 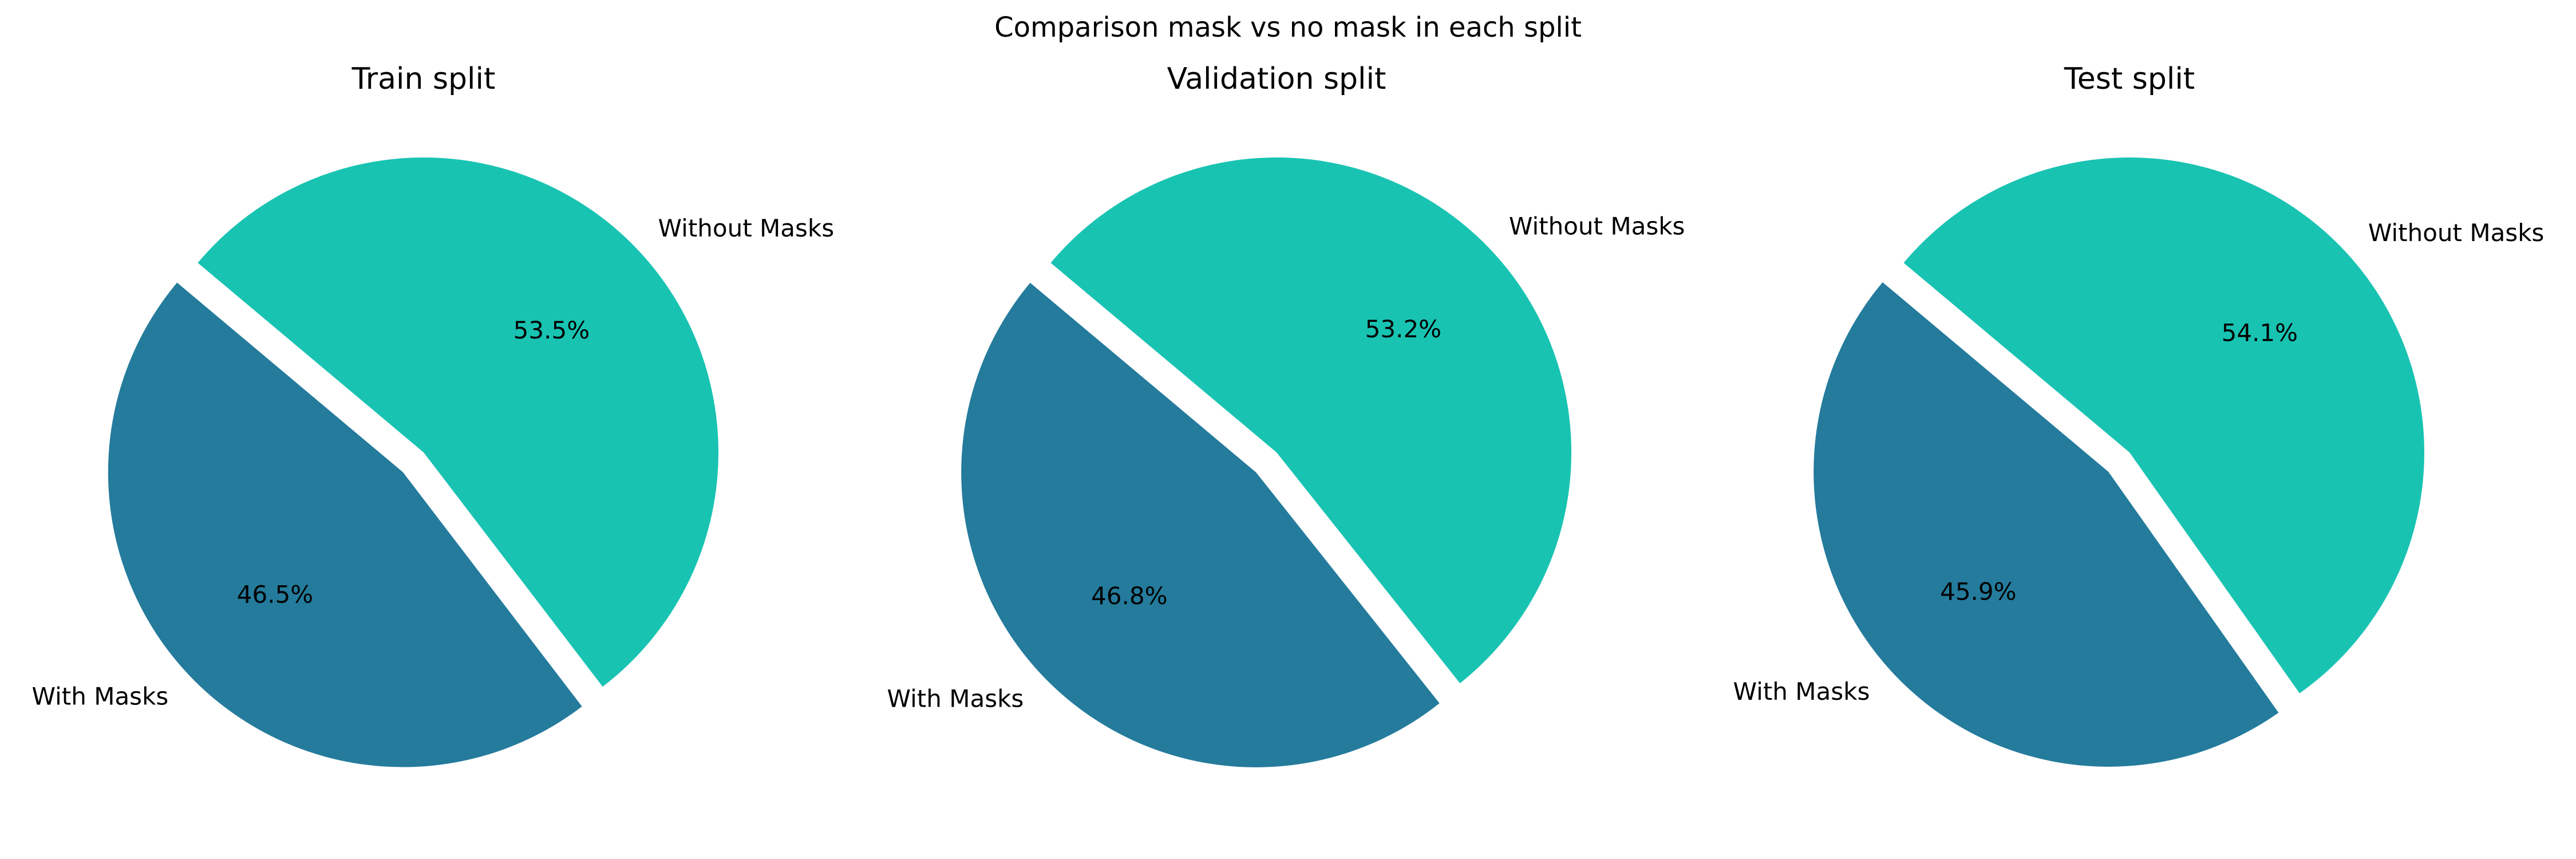 What do you see at coordinates (1276, 79) in the screenshot?
I see `pie-title: Validation split` at bounding box center [1276, 79].